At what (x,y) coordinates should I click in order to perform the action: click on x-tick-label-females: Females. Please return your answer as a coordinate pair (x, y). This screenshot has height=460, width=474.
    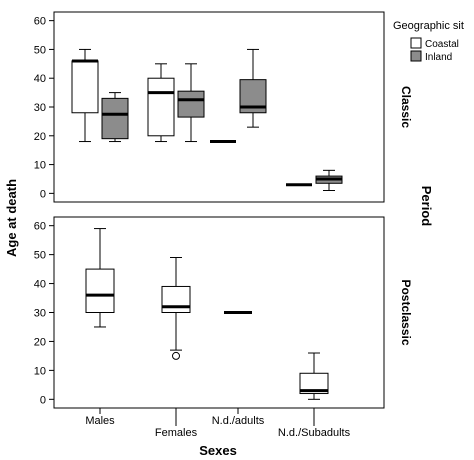
    Looking at the image, I should click on (176, 433).